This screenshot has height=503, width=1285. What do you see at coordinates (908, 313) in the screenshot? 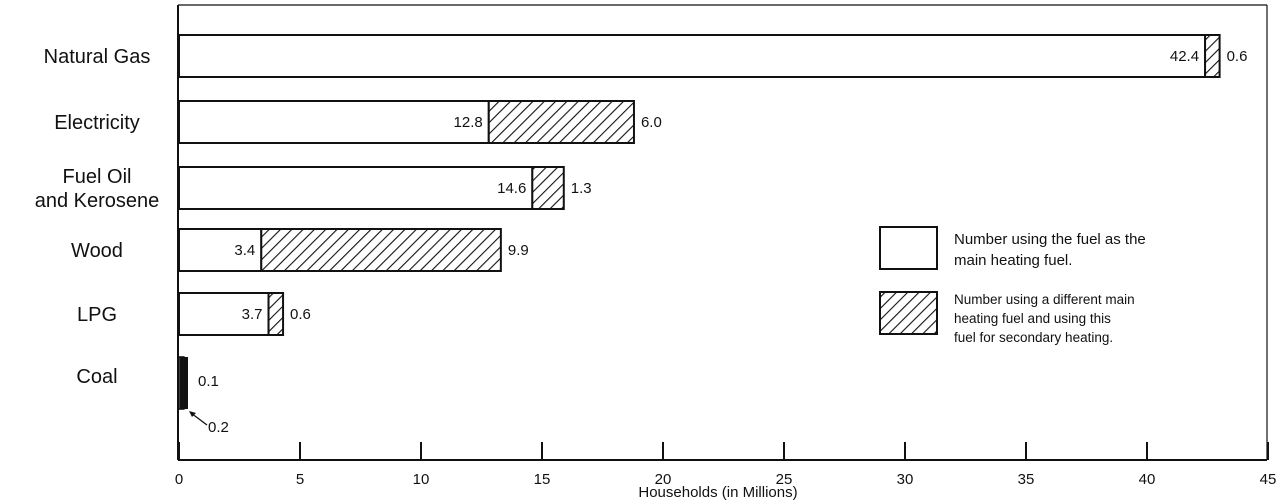
I see `legend-swatch-secondary` at bounding box center [908, 313].